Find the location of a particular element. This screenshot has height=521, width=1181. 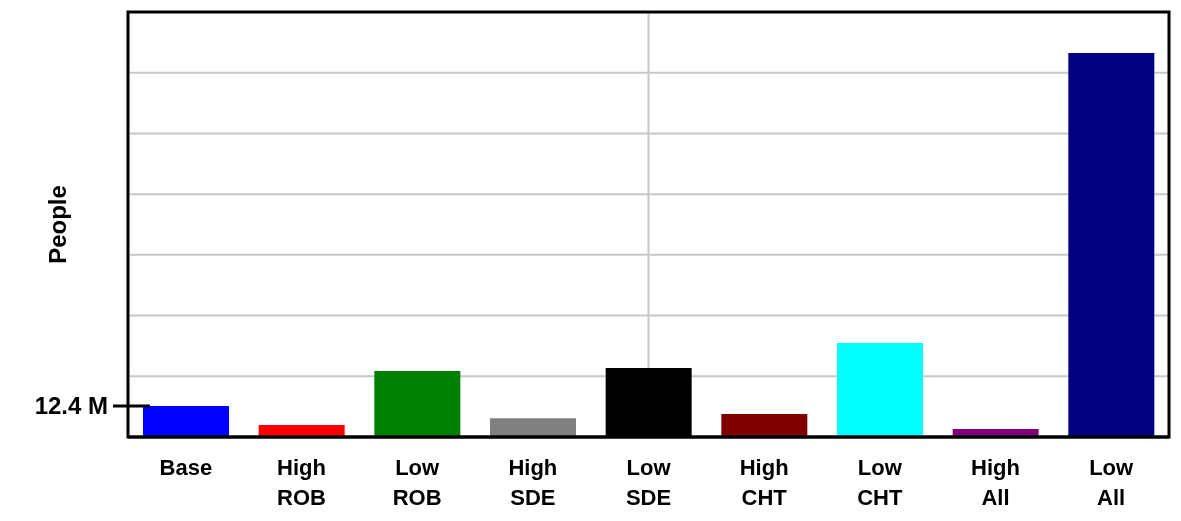

x-tick-label: High ROB is located at coordinates (301, 482).